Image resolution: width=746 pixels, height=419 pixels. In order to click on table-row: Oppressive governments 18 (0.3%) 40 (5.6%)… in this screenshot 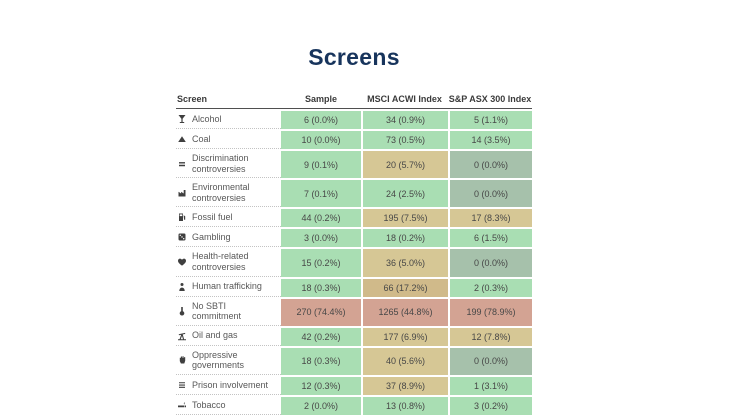, I will do `click(354, 361)`.